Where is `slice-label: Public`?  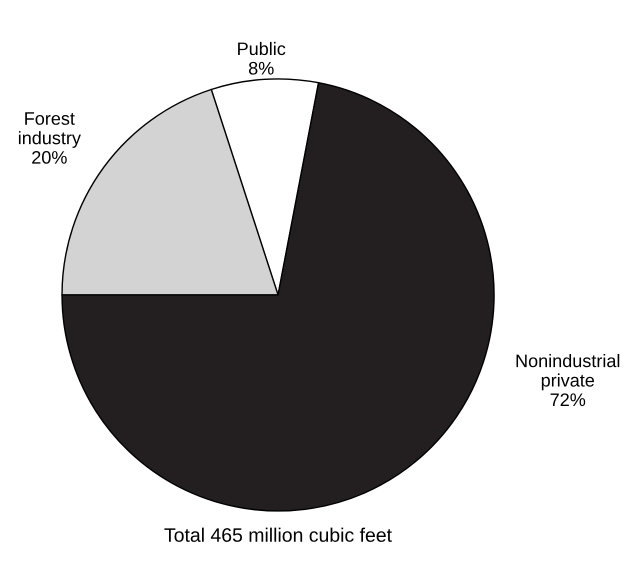
slice-label: Public is located at coordinates (262, 49).